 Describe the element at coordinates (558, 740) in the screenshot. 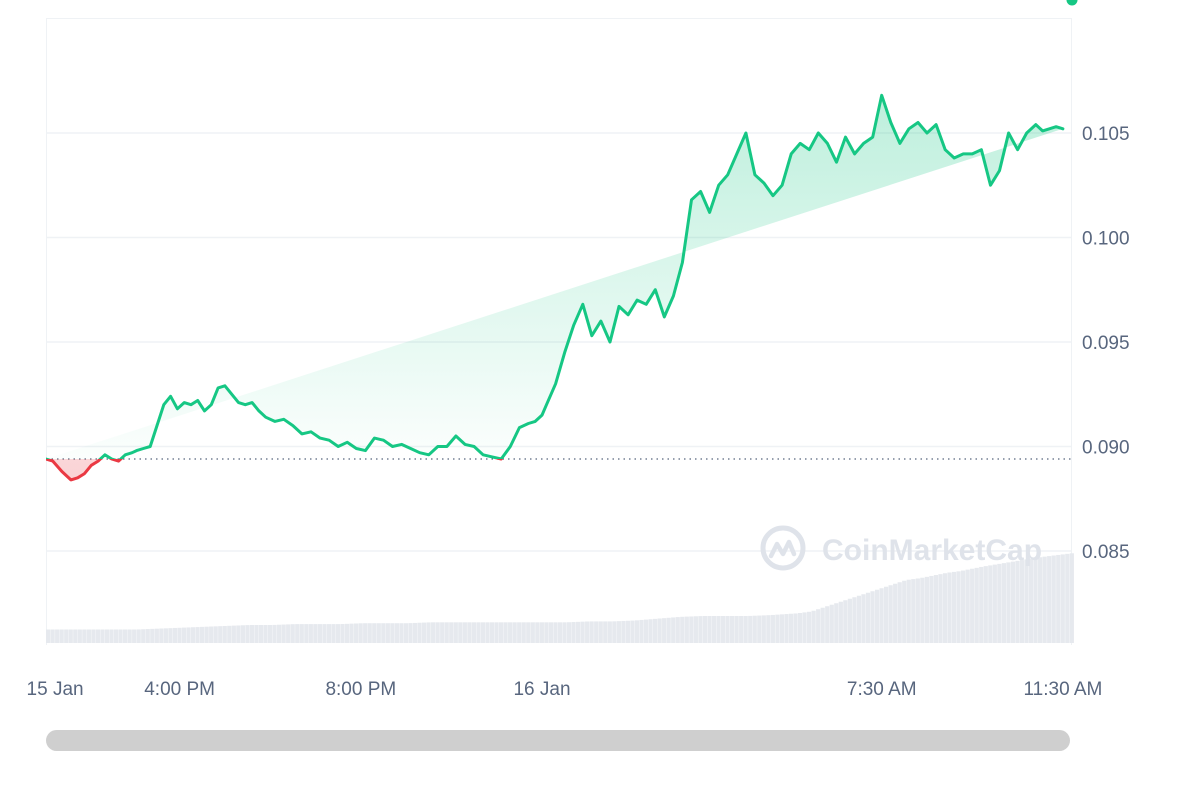

I see `time-range-scrollbar` at that location.